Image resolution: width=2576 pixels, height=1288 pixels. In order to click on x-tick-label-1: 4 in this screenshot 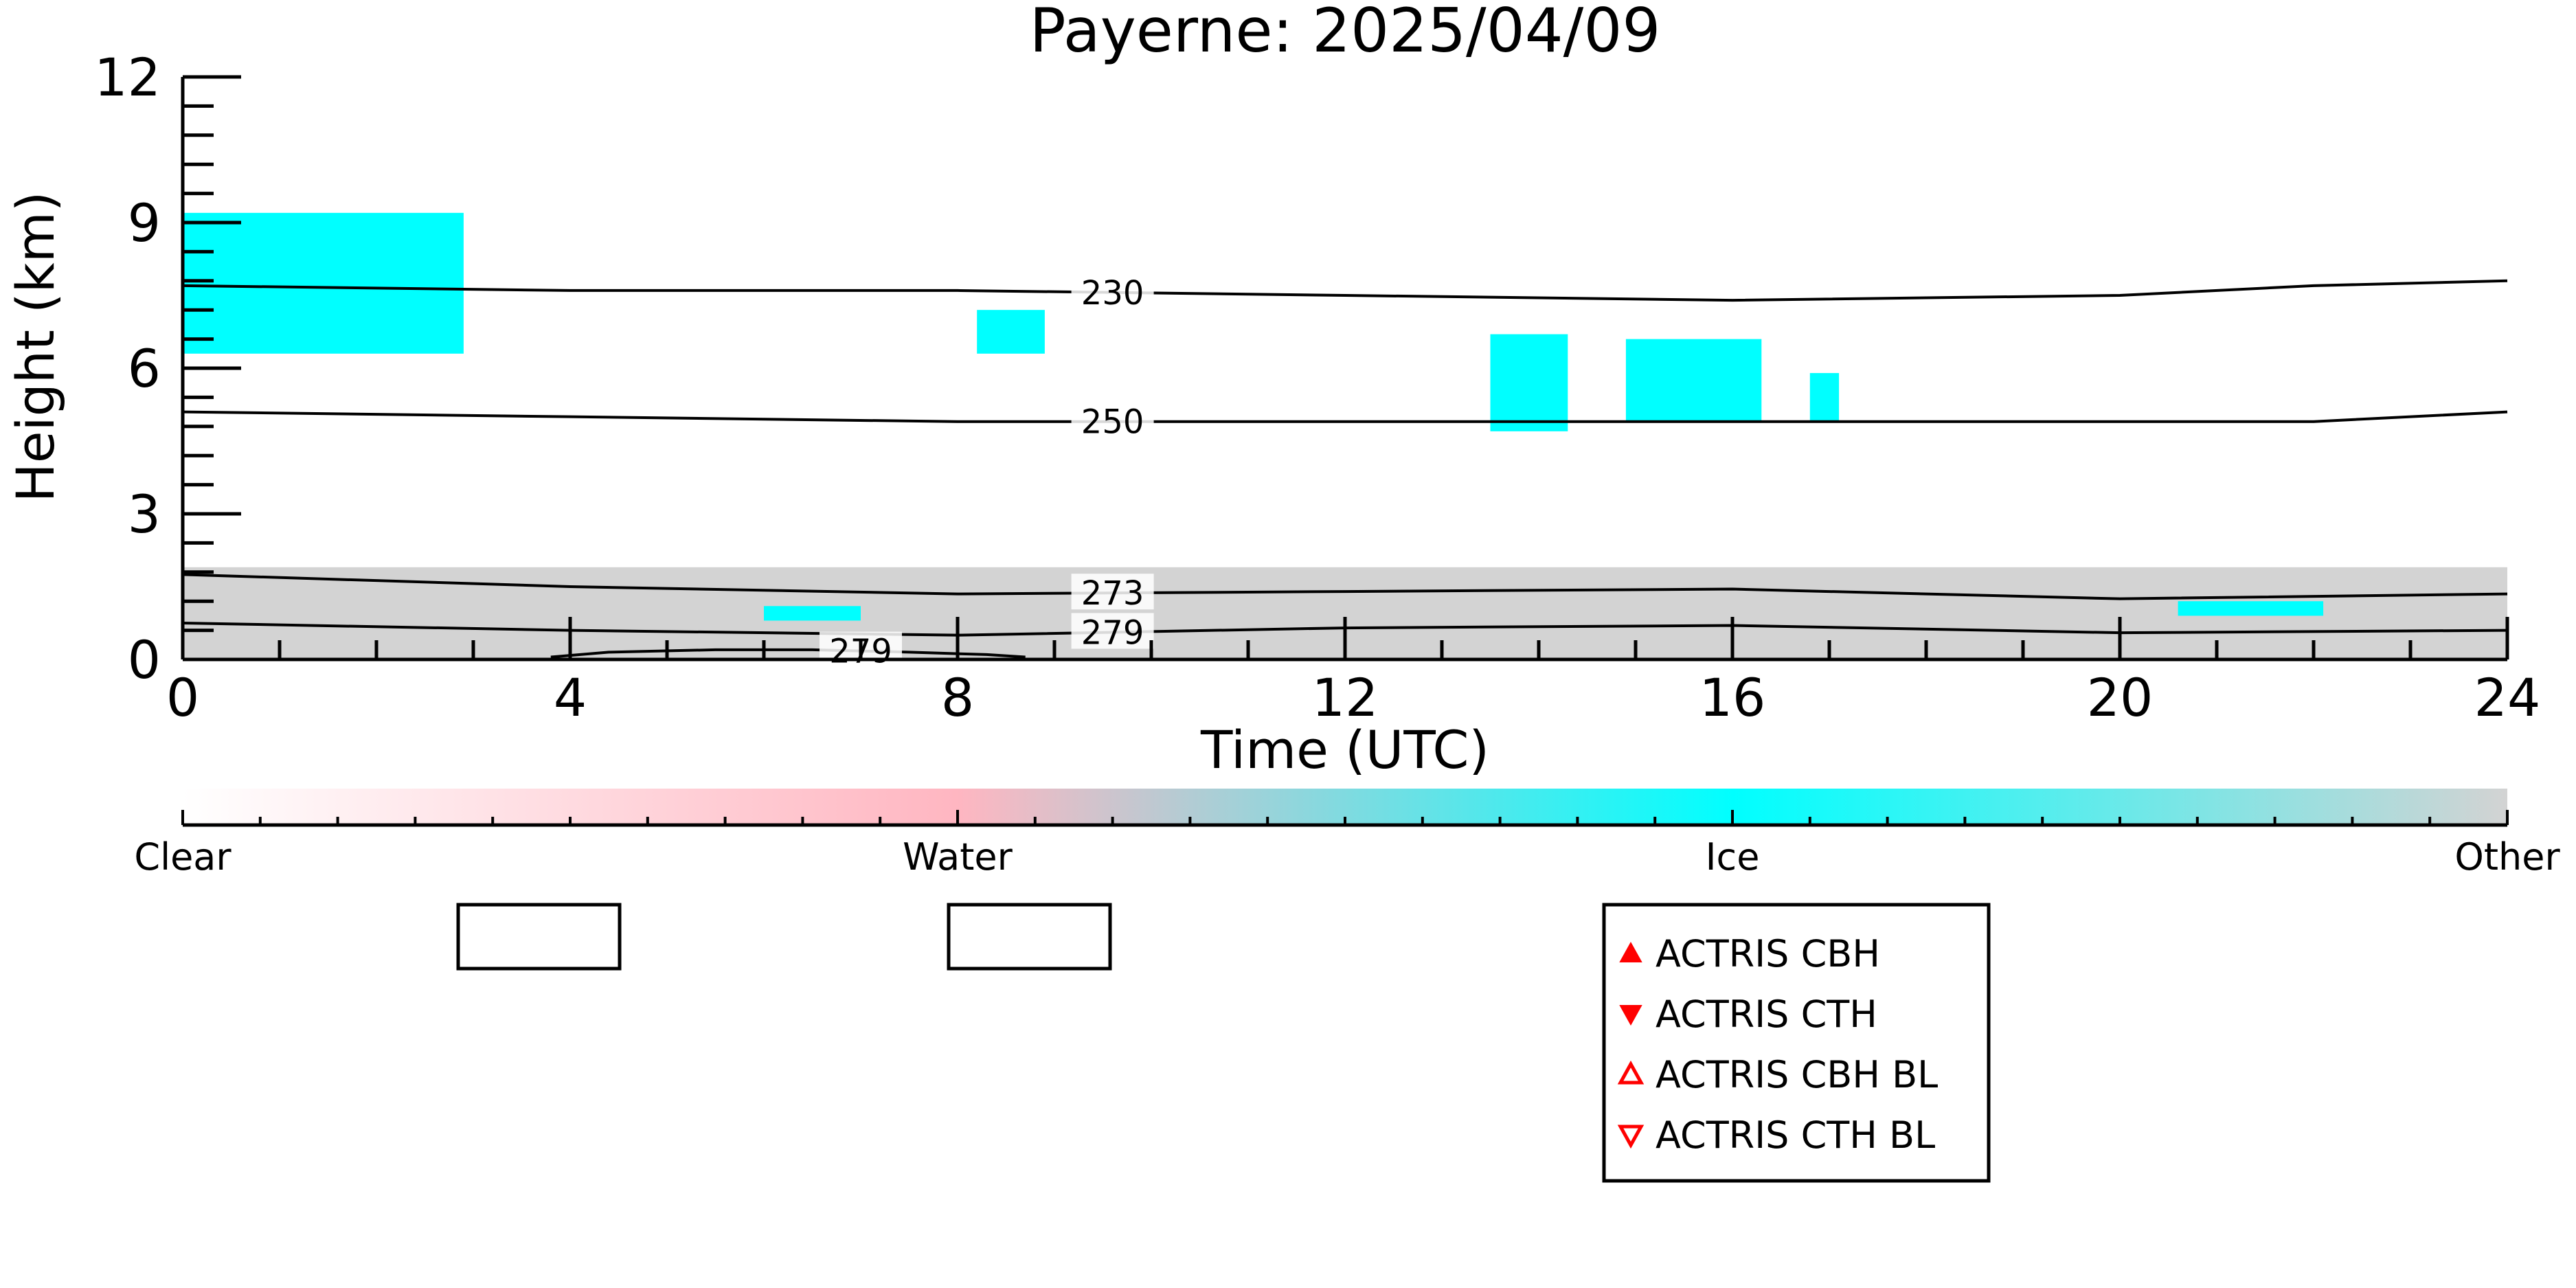, I will do `click(570, 697)`.